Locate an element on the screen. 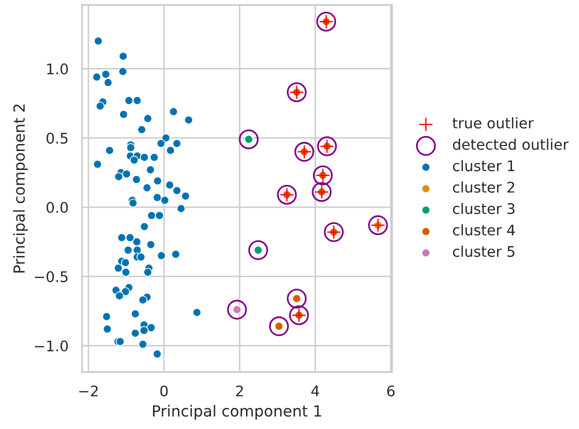 Image resolution: width=579 pixels, height=429 pixels. legend-label: cluster 4 is located at coordinates (483, 230).